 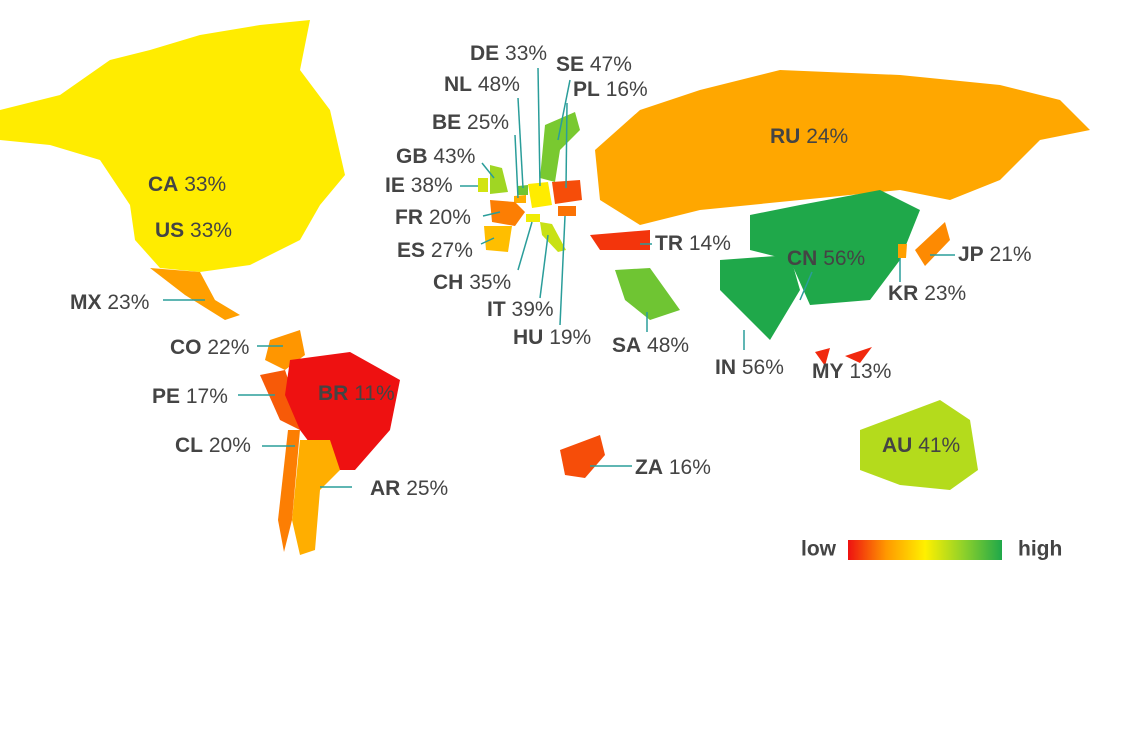 What do you see at coordinates (446, 122) in the screenshot?
I see `country-code: BE` at bounding box center [446, 122].